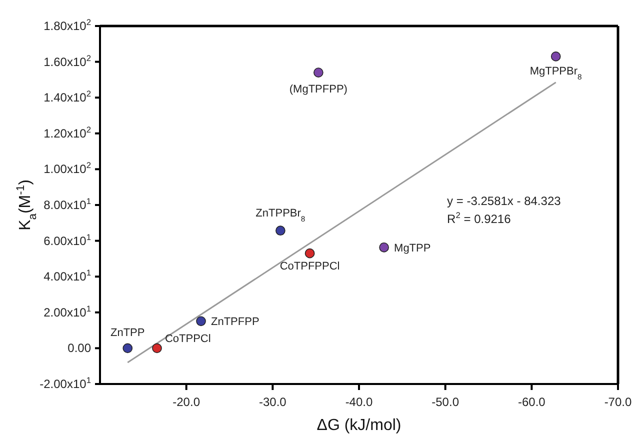 The height and width of the screenshot is (444, 638). I want to click on x-tick-label: -30.0, so click(272, 402).